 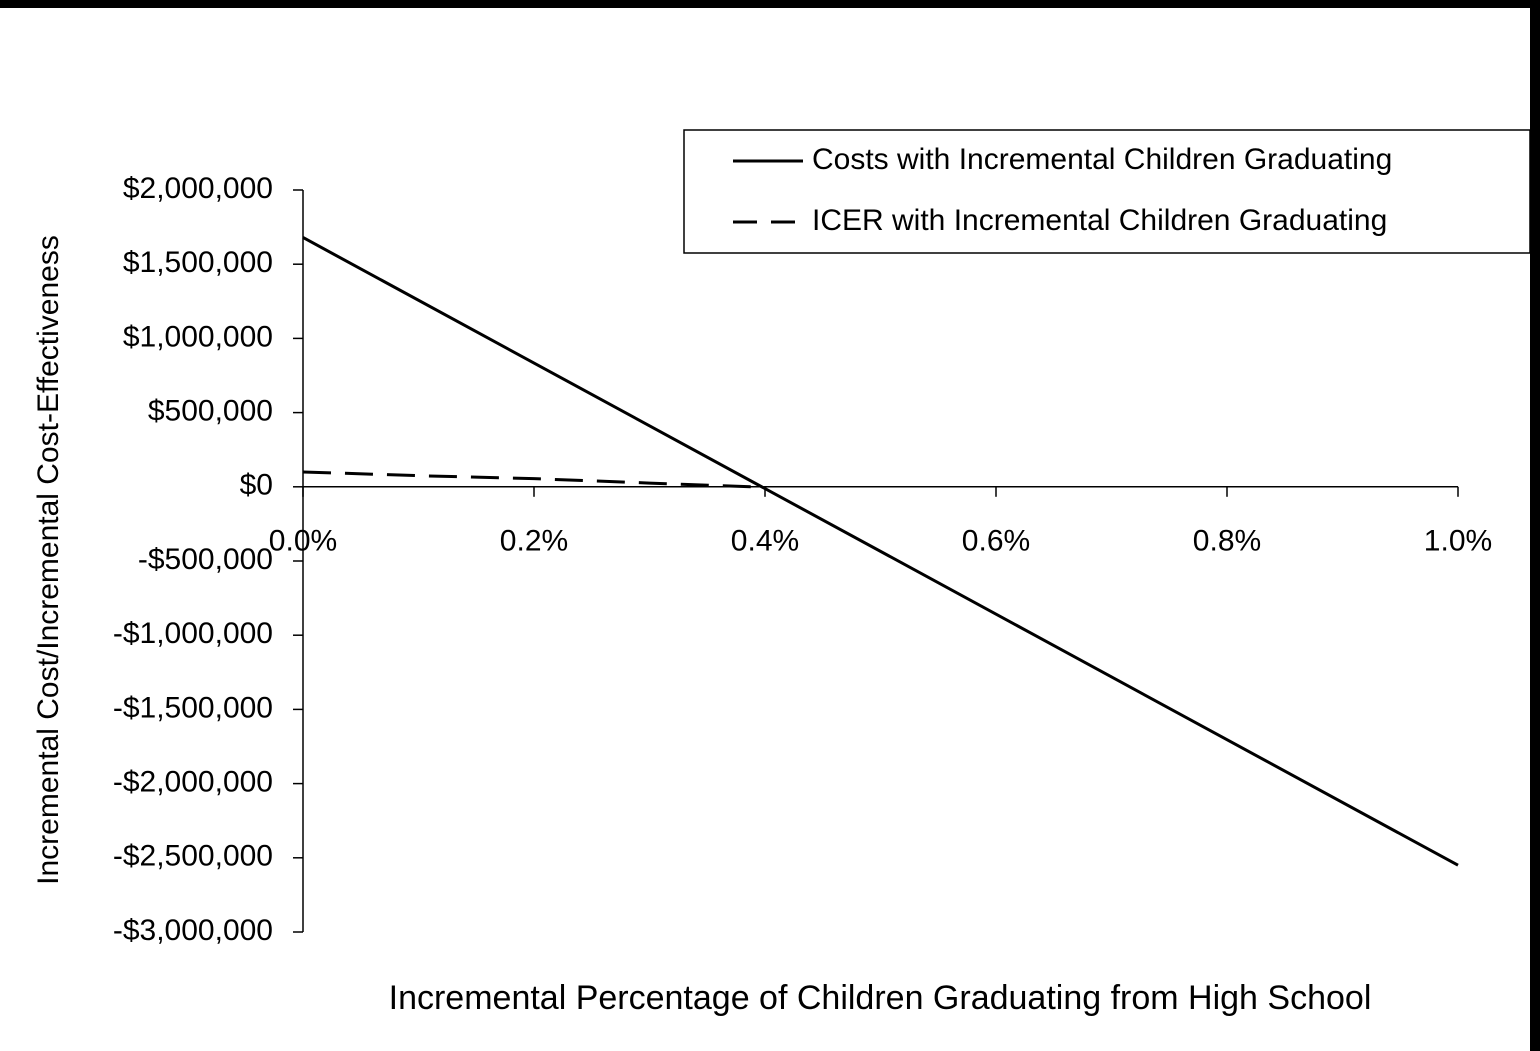 I want to click on y-tick-label: -$2,000,000, so click(x=193, y=782).